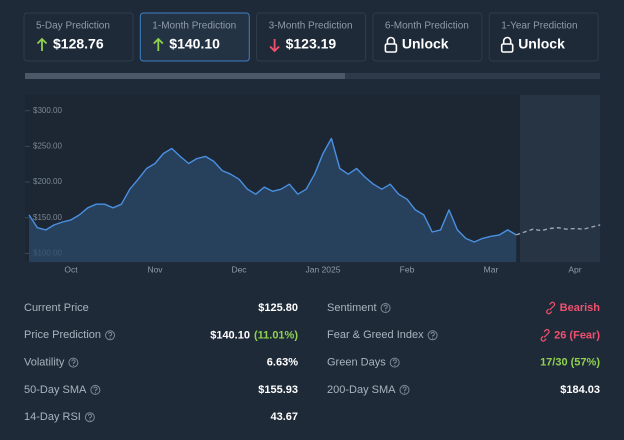  Describe the element at coordinates (352, 308) in the screenshot. I see `stat-label: Sentiment` at that location.